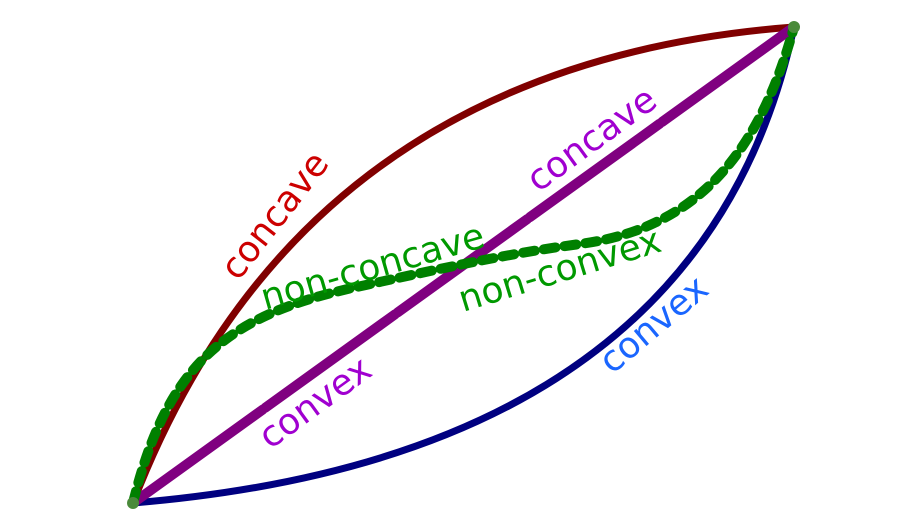 The height and width of the screenshot is (526, 898). What do you see at coordinates (794, 27) in the screenshot?
I see `end-point` at bounding box center [794, 27].